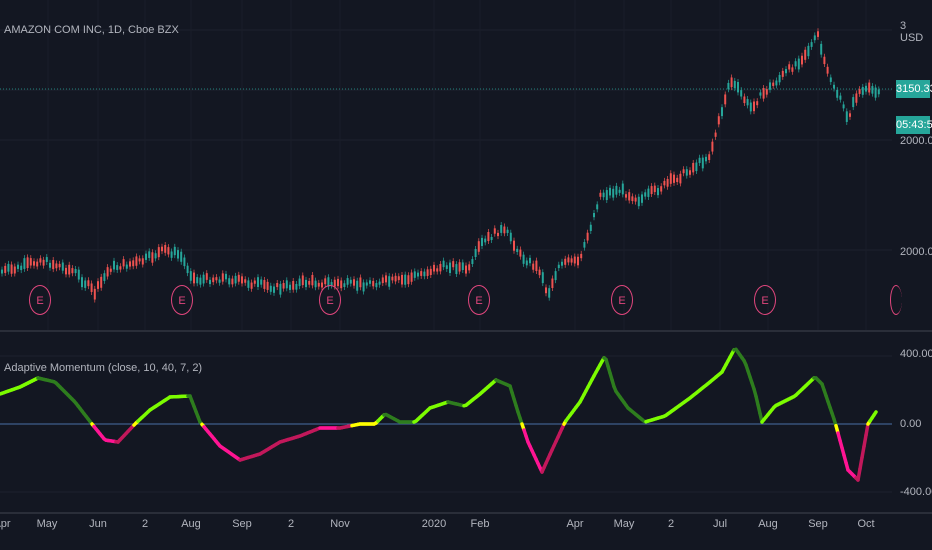 This screenshot has height=550, width=932. What do you see at coordinates (466, 513) in the screenshot?
I see `axis-separator` at bounding box center [466, 513].